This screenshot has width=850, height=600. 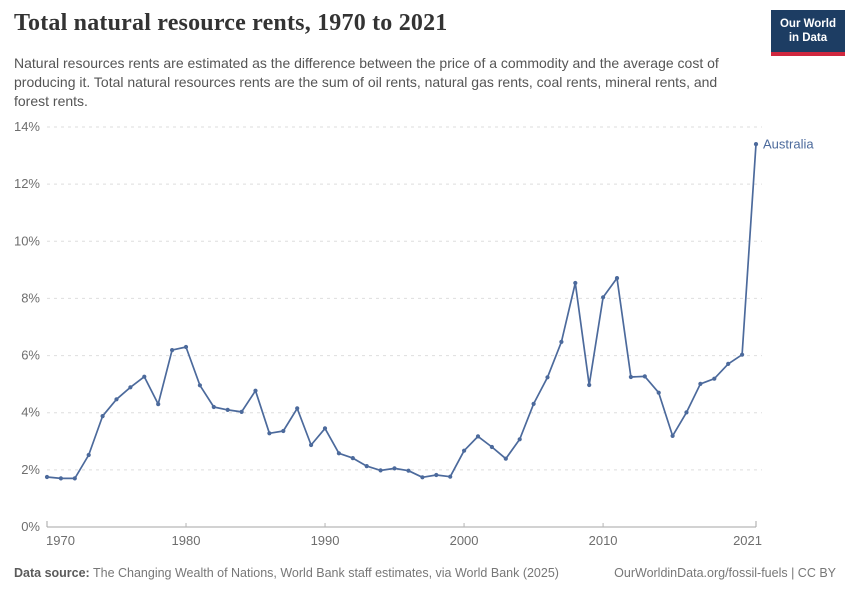 I want to click on y-tick-label: 2%, so click(x=30, y=469).